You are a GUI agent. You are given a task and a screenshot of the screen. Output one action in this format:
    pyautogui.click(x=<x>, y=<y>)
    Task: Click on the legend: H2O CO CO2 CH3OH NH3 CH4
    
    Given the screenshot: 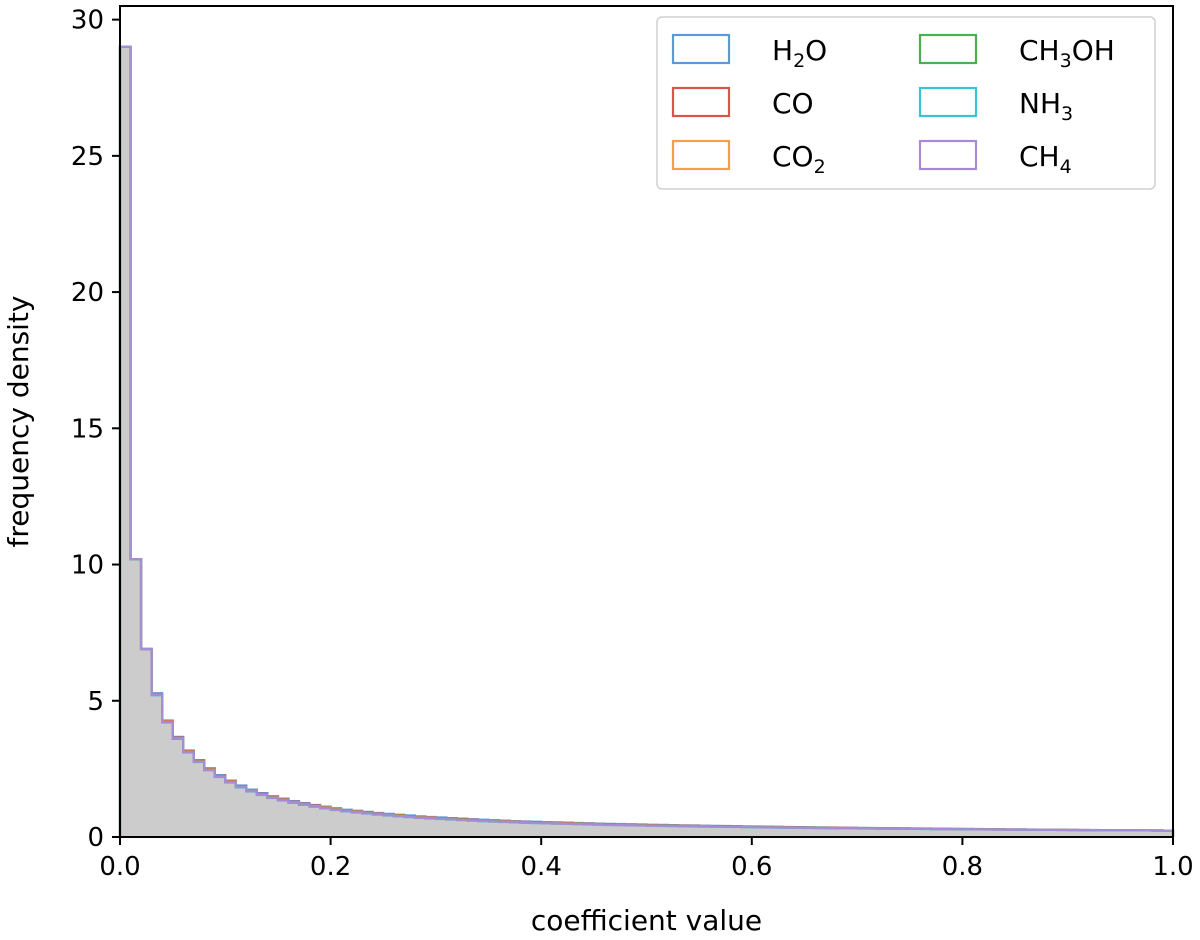 What is the action you would take?
    pyautogui.click(x=906, y=103)
    